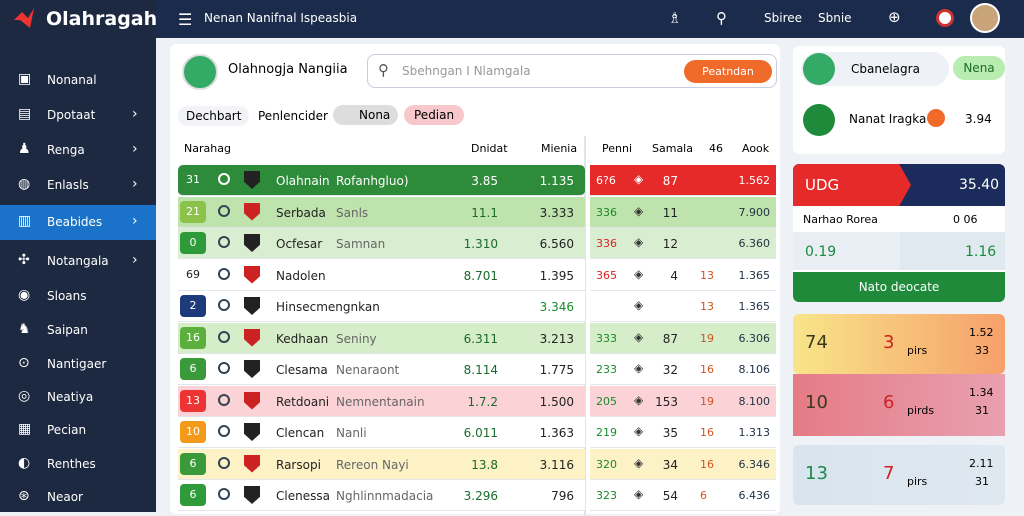 This screenshot has width=1024, height=516. Describe the element at coordinates (894, 17) in the screenshot. I see `icon: ⊕` at that location.